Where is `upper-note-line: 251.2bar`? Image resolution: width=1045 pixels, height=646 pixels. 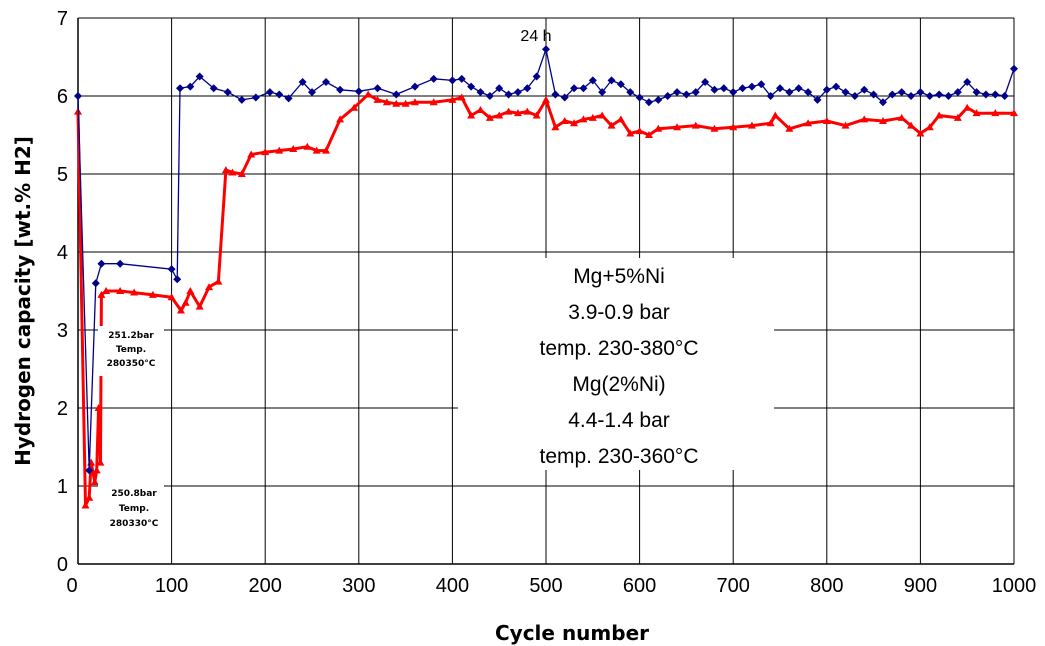 upper-note-line: 251.2bar is located at coordinates (131, 336).